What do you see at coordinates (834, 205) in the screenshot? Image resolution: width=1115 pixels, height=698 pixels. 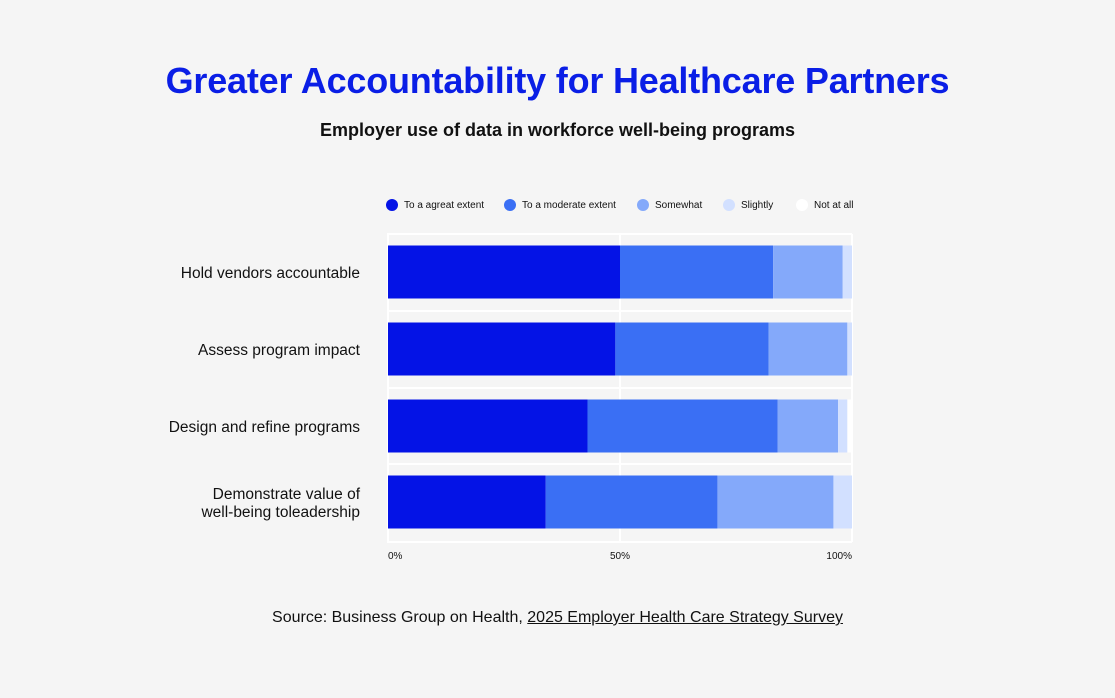 I see `legend-label: Not at all` at bounding box center [834, 205].